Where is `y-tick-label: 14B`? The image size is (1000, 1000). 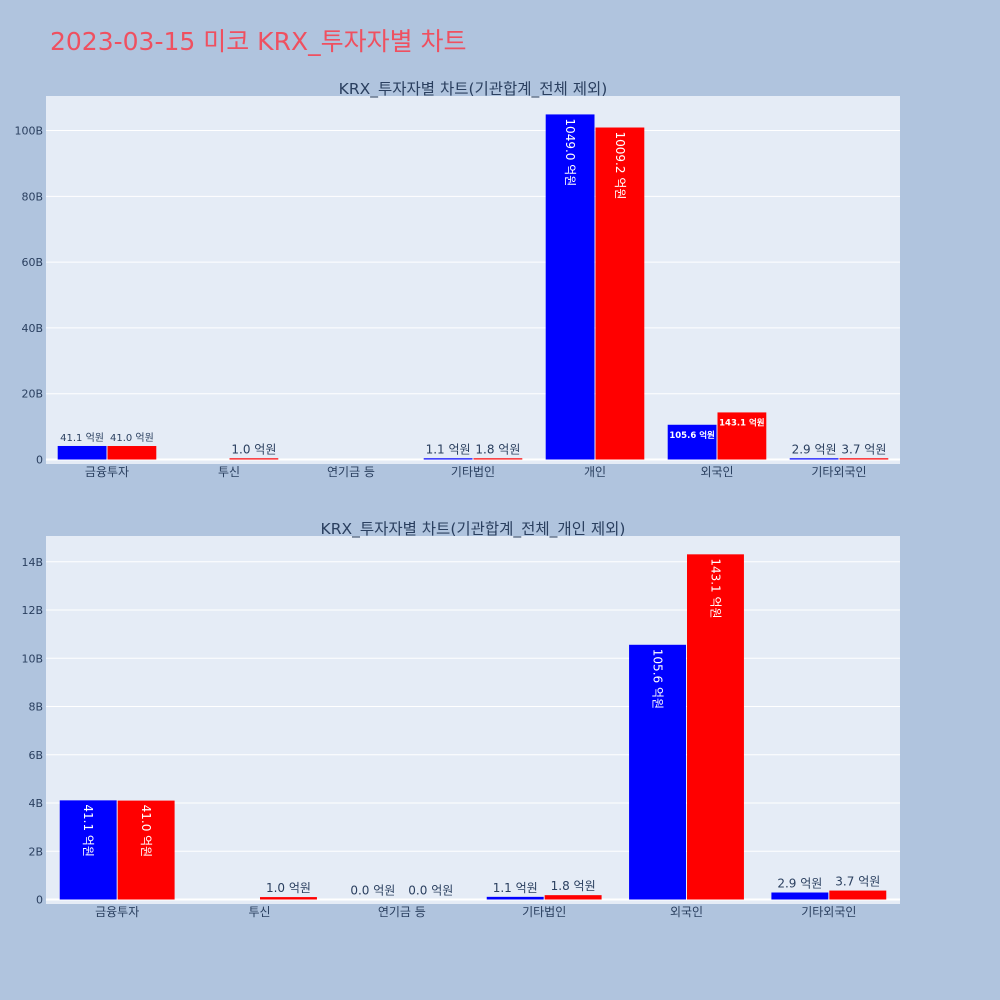 y-tick-label: 14B is located at coordinates (32, 562).